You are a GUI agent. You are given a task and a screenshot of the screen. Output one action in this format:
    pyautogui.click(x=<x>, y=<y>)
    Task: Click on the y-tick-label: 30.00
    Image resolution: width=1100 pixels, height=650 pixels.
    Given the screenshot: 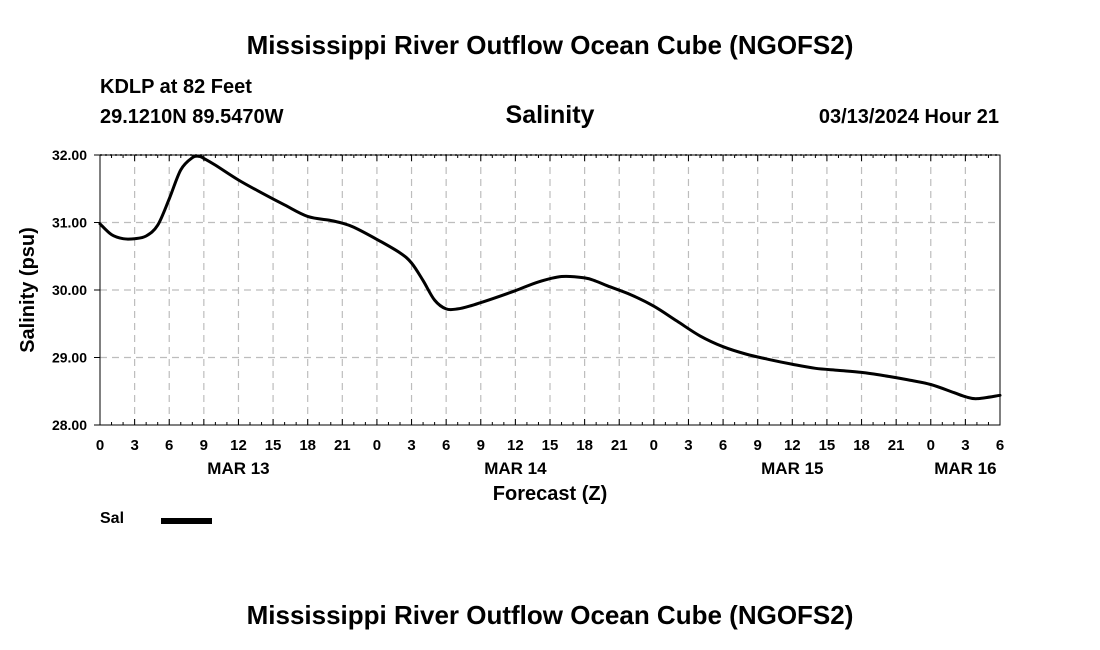 What is the action you would take?
    pyautogui.click(x=69, y=290)
    